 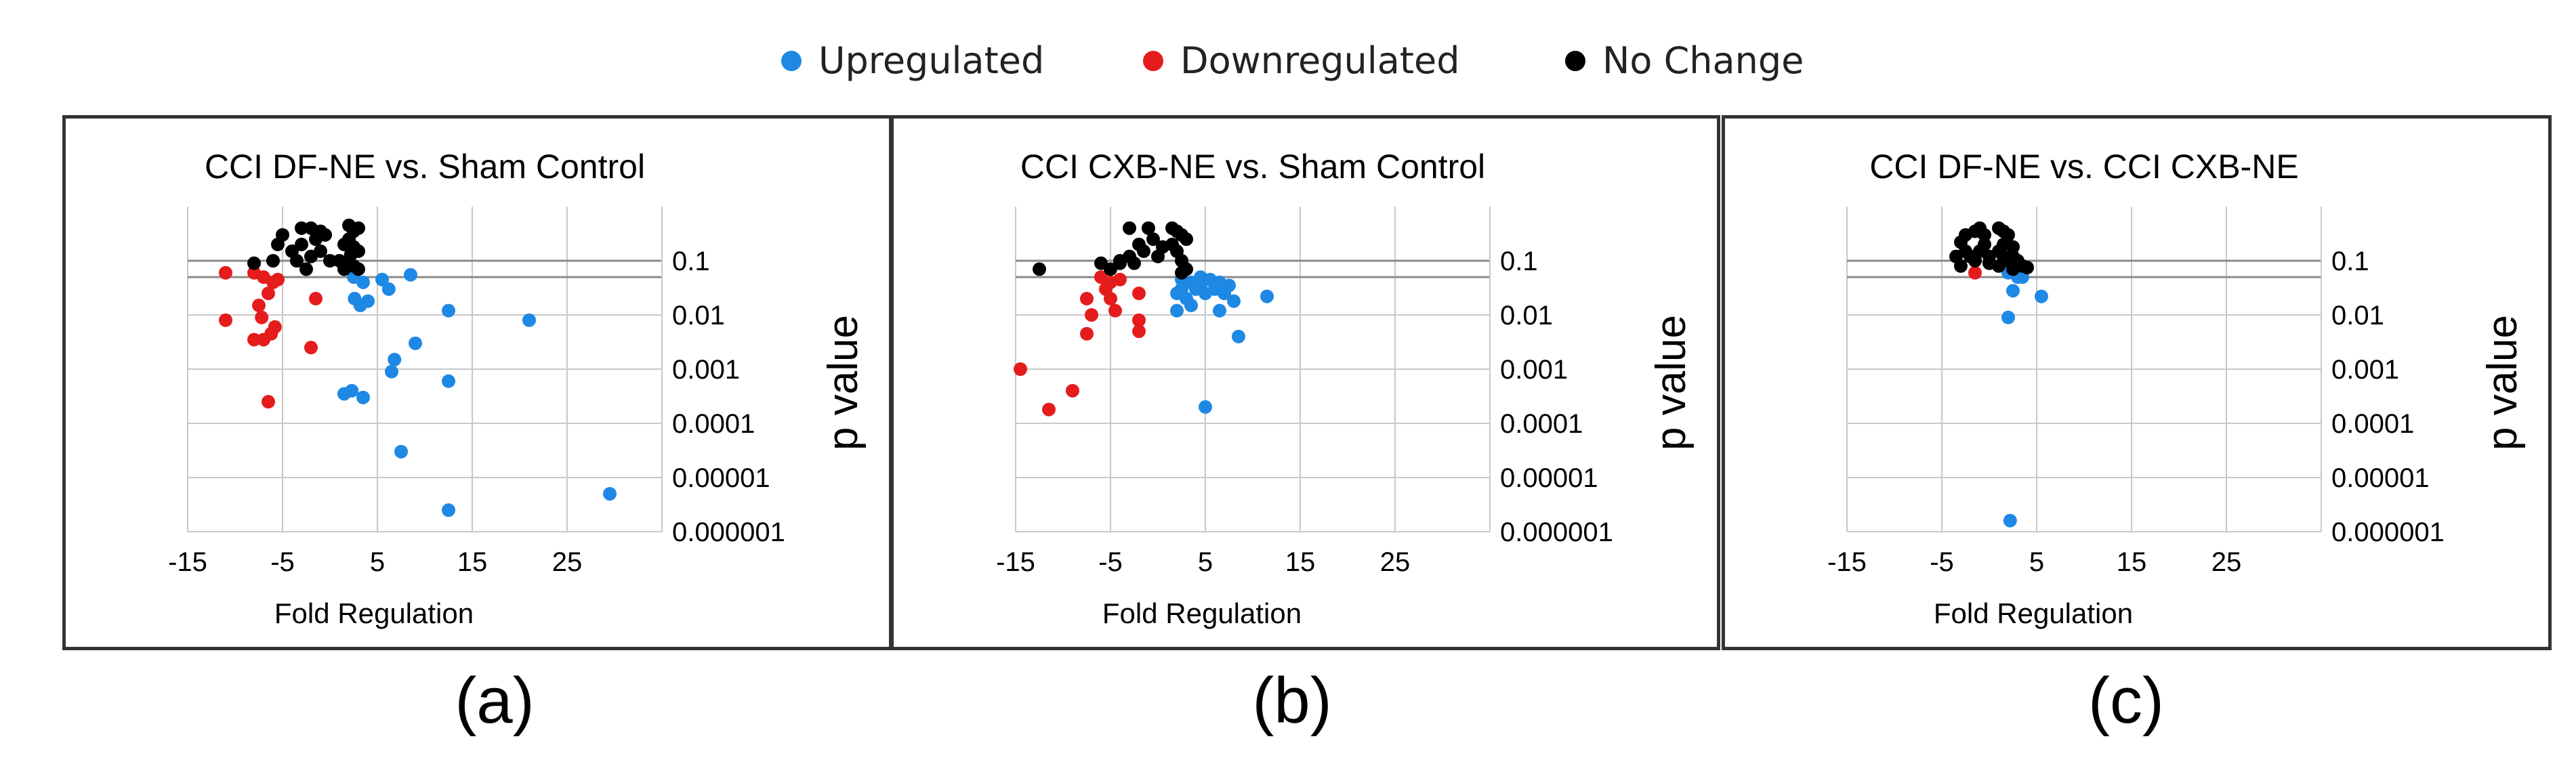 I want to click on x-axis-label: Fold Regulation, so click(x=374, y=613).